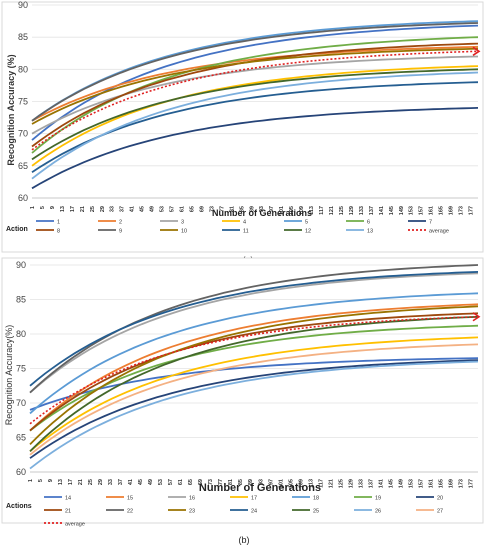 This screenshot has height=555, width=485. I want to click on panel-a-legend-label: 9, so click(120, 232).